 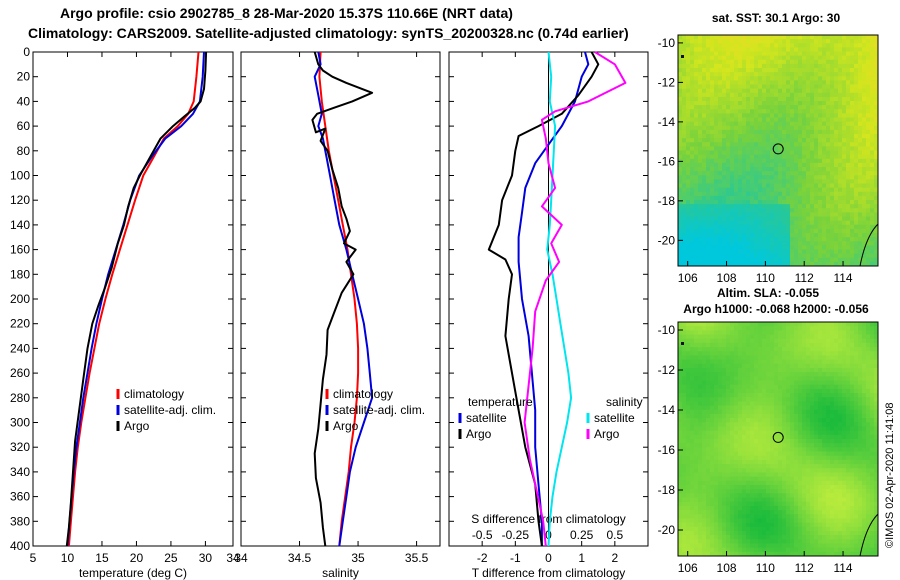 I want to click on legend-label: satellite-adj. clim., so click(x=379, y=410).